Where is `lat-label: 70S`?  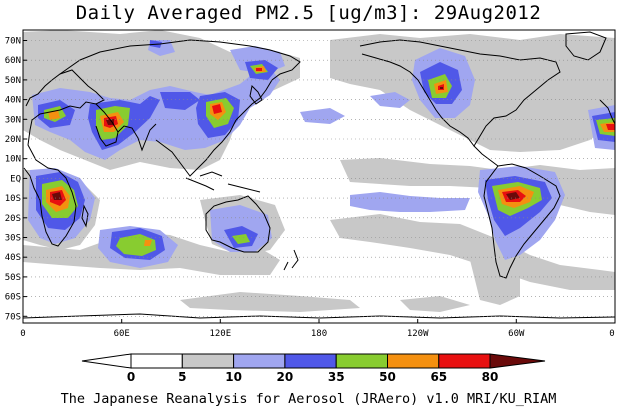
lat-label: 70S is located at coordinates (13, 317).